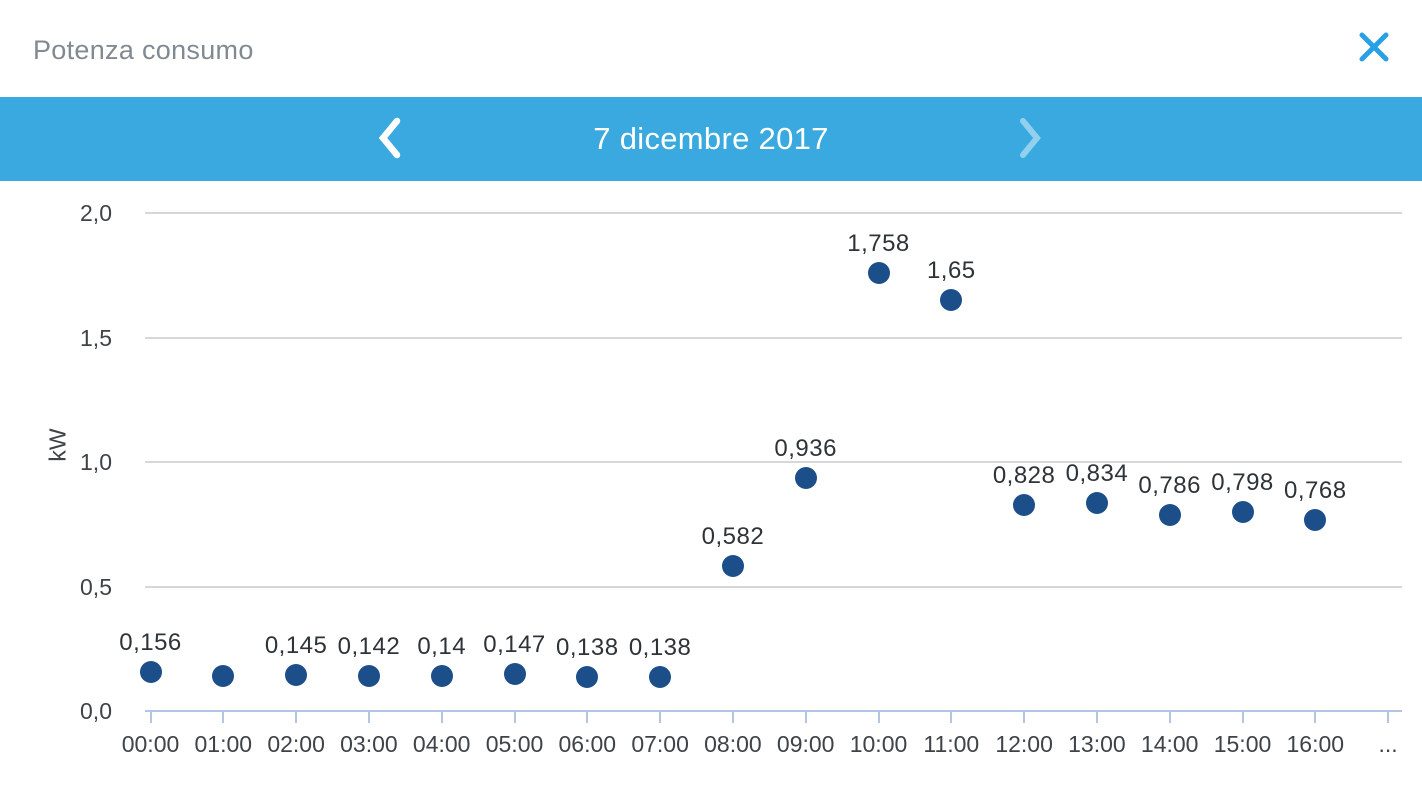 The width and height of the screenshot is (1422, 800). Describe the element at coordinates (878, 744) in the screenshot. I see `x-axis-tick-label: 10:00` at that location.